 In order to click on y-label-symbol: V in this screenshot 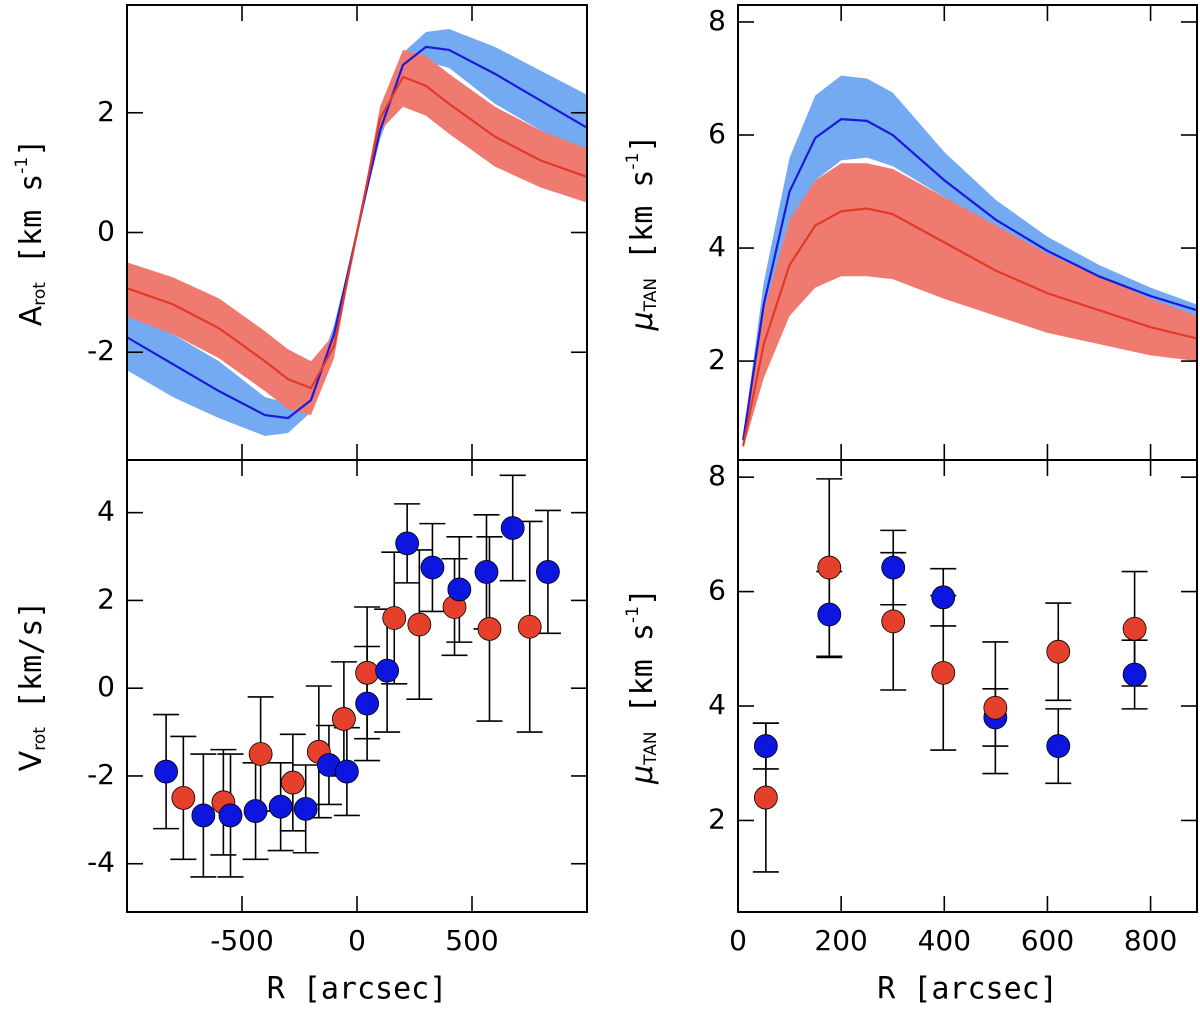, I will do `click(31, 760)`.